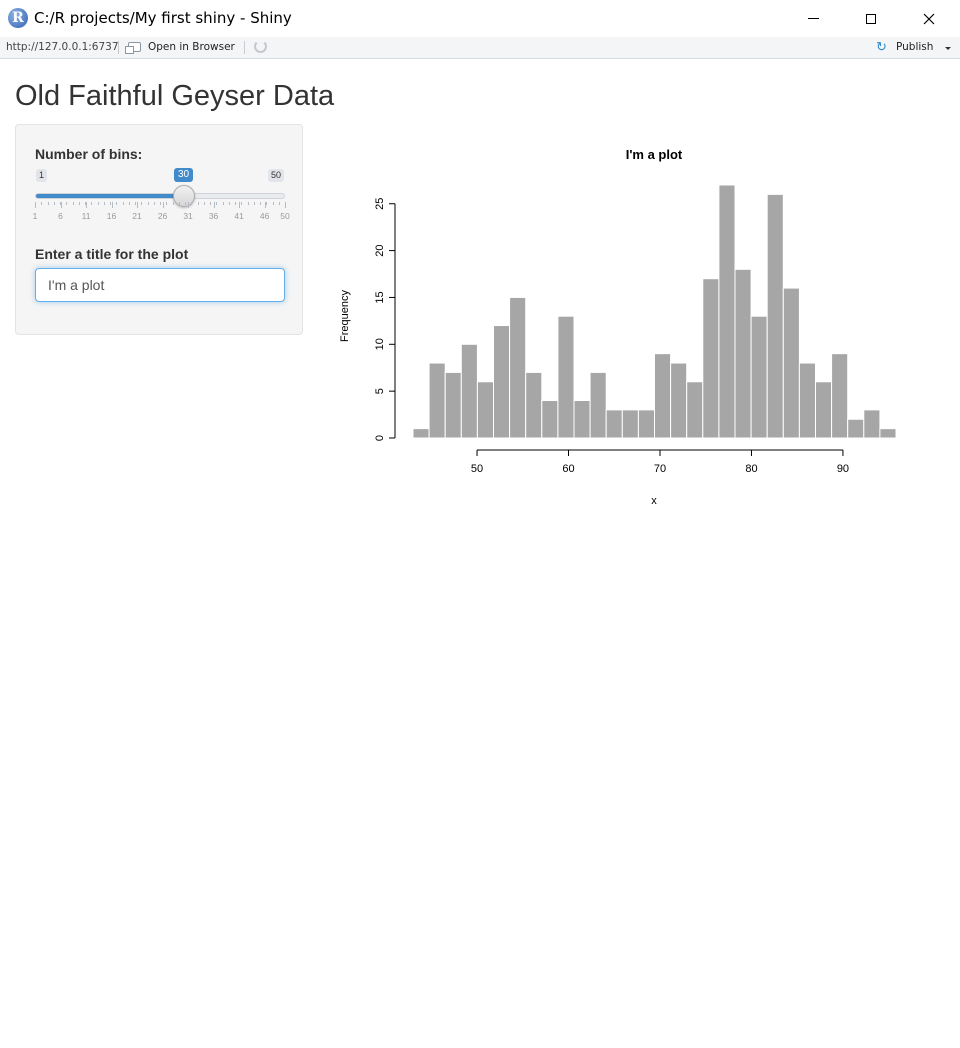 The width and height of the screenshot is (960, 1048). What do you see at coordinates (480, 18) in the screenshot?
I see `window-titlebar: R C:/R projects/My first shiny - Shiny` at bounding box center [480, 18].